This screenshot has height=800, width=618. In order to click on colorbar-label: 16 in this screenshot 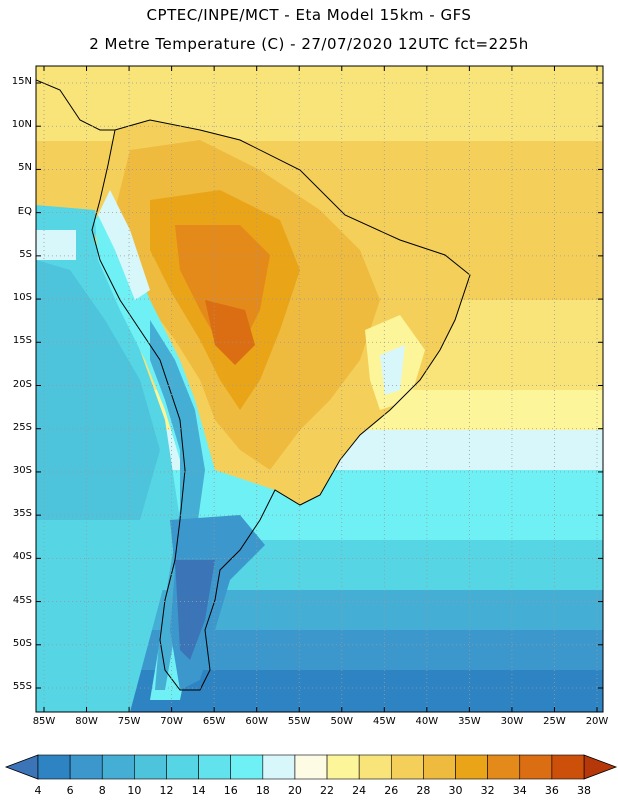, I will do `click(230, 790)`.